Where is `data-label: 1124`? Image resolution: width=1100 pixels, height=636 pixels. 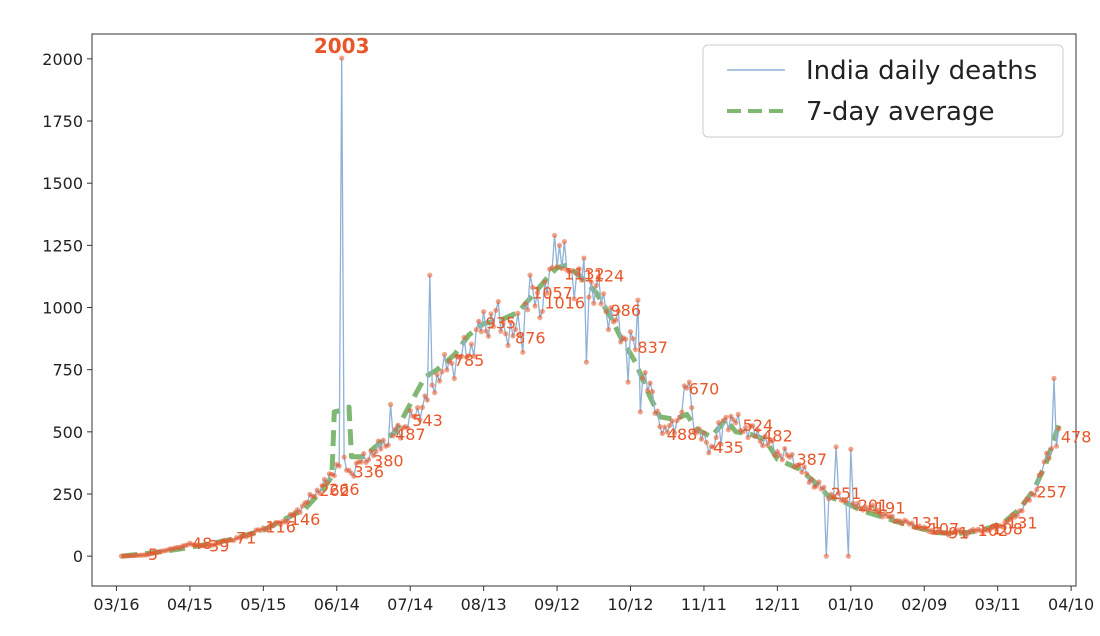
data-label: 1124 is located at coordinates (604, 276).